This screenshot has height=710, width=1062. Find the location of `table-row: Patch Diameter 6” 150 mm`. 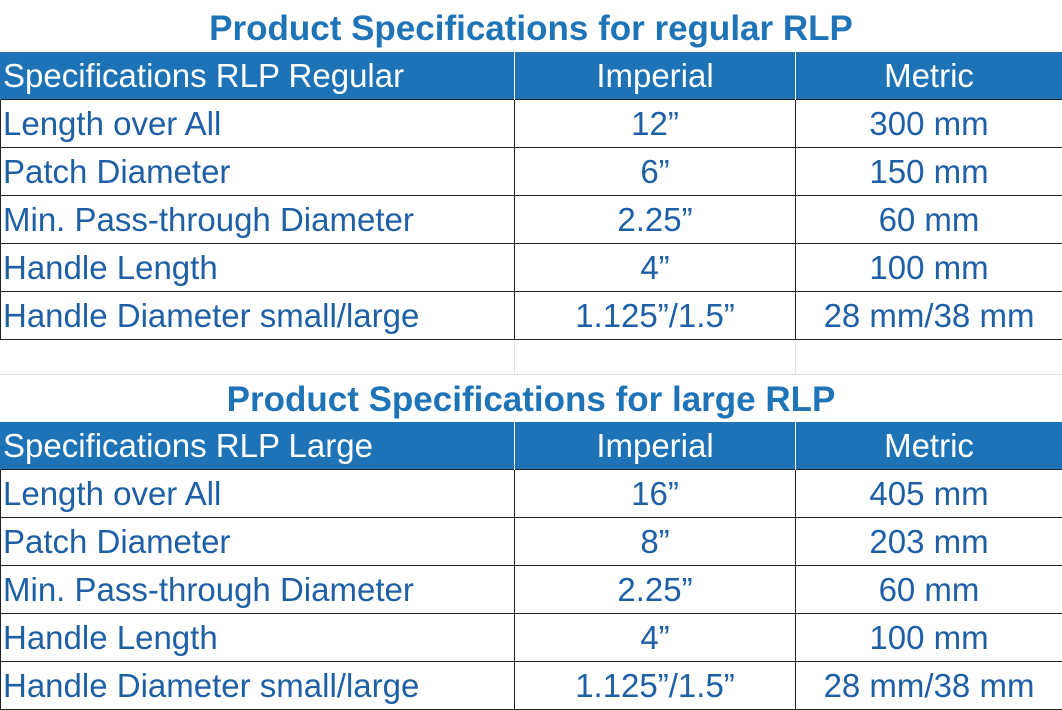

table-row: Patch Diameter 6” 150 mm is located at coordinates (531, 172).